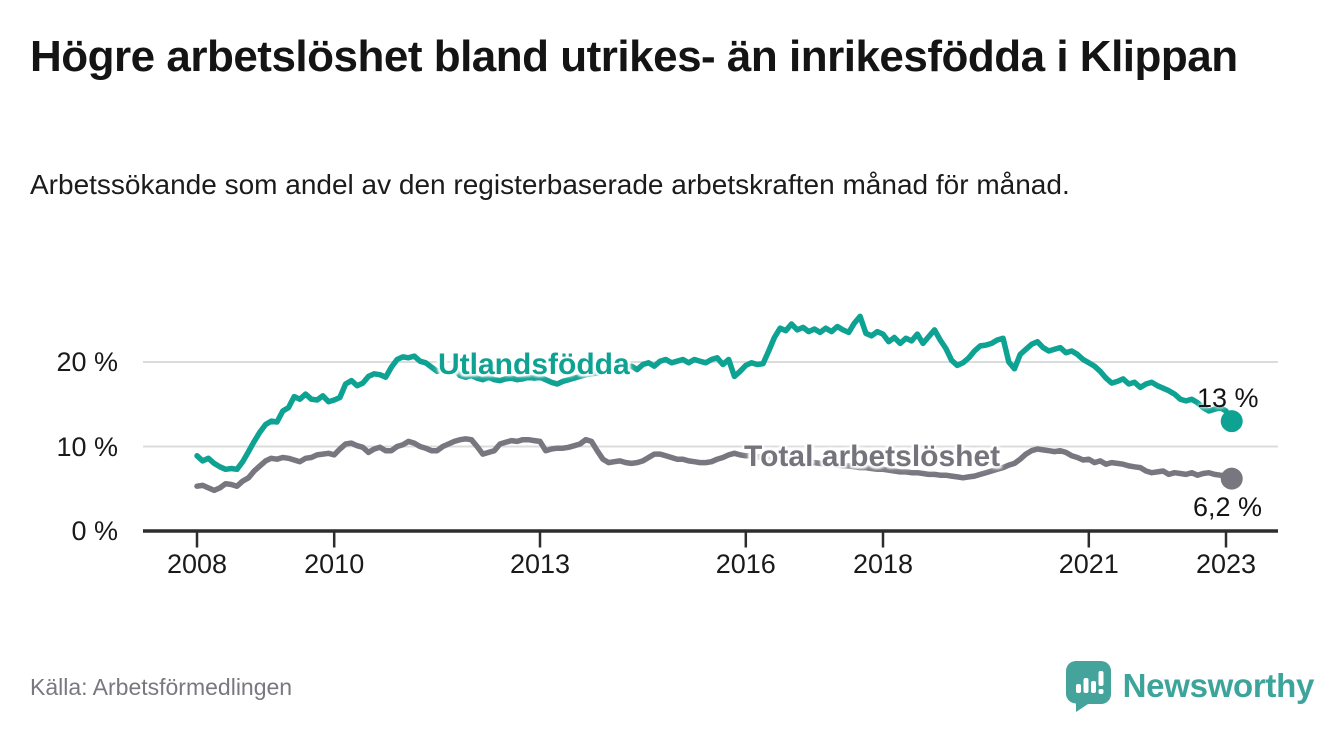  What do you see at coordinates (94, 531) in the screenshot?
I see `y-tick-label-0: 0 %` at bounding box center [94, 531].